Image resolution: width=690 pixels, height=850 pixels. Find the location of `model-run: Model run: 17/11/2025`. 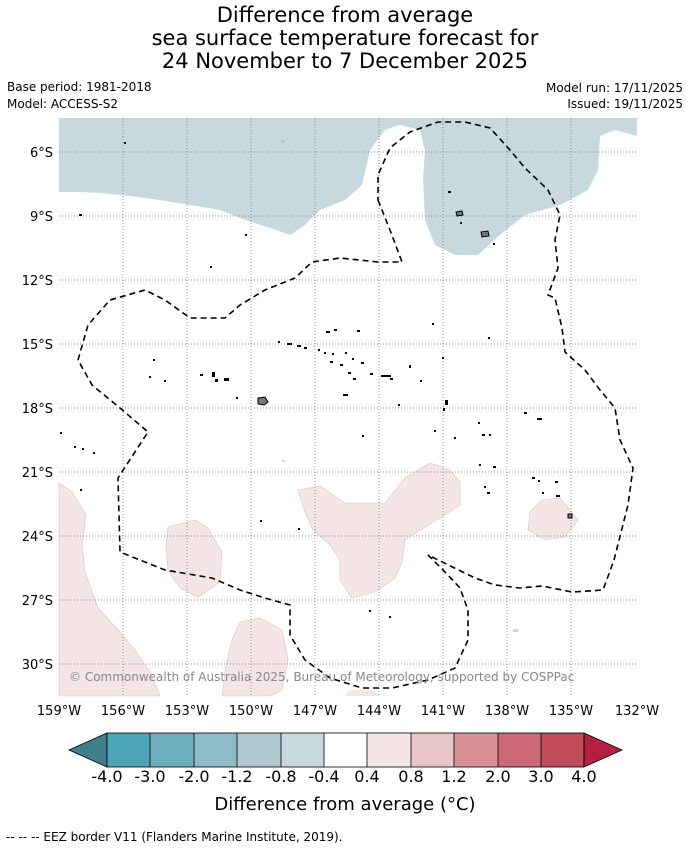

model-run: Model run: 17/11/2025 is located at coordinates (614, 88).